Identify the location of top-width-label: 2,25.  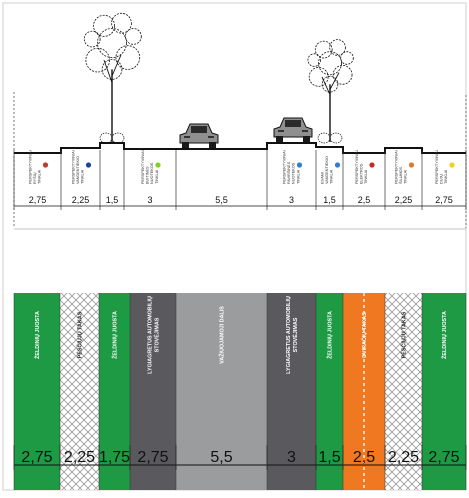
(81, 200).